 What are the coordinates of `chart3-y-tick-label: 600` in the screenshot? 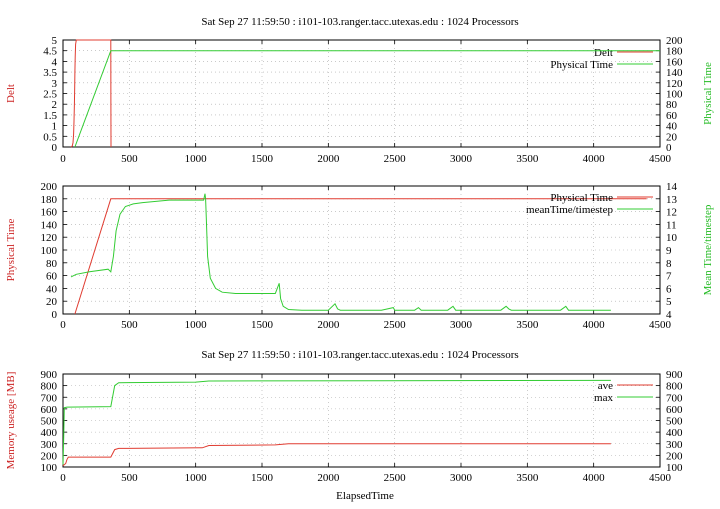 It's located at (49, 410).